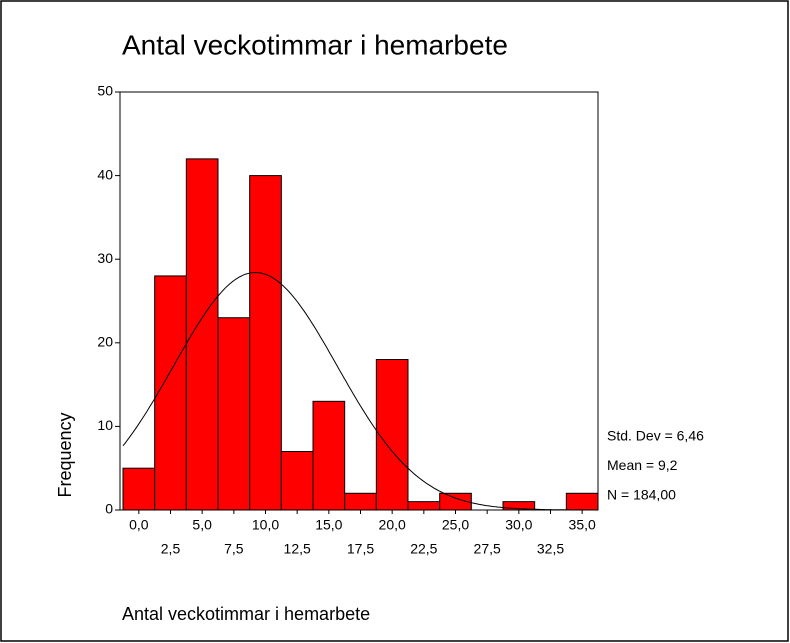 The width and height of the screenshot is (790, 643). What do you see at coordinates (105, 425) in the screenshot?
I see `y-tick-label: 10` at bounding box center [105, 425].